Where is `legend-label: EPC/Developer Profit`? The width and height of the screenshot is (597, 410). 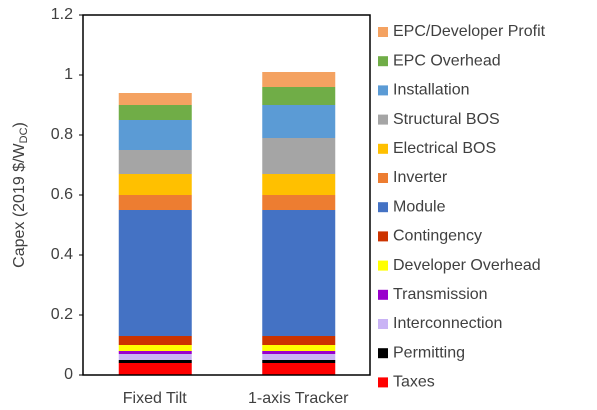
legend-label: EPC/Developer Profit is located at coordinates (469, 31).